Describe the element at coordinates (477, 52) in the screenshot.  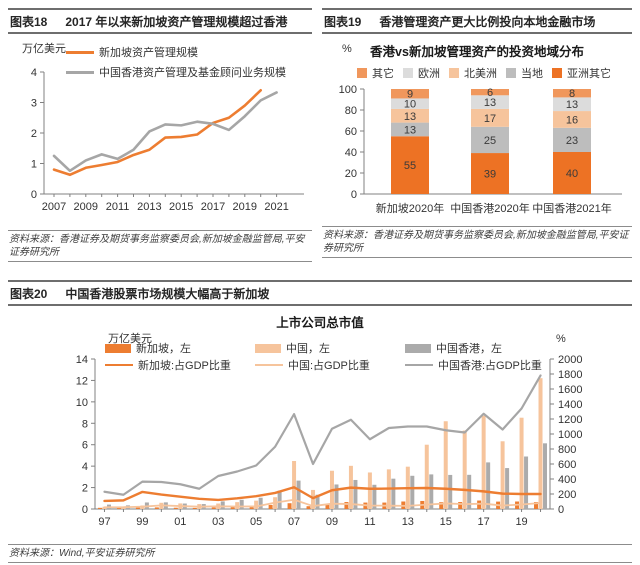
I see `figure19-chart-title: 香港vs新加坡管理资产的投资地域分布` at that location.